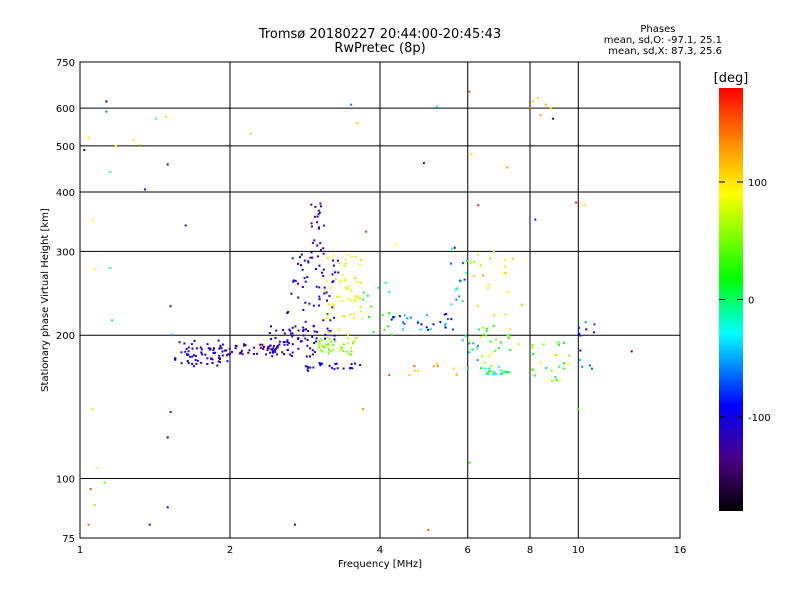  I want to click on phase-stats-o: mean, sd,O: -97.1, 25.1, so click(662, 40).